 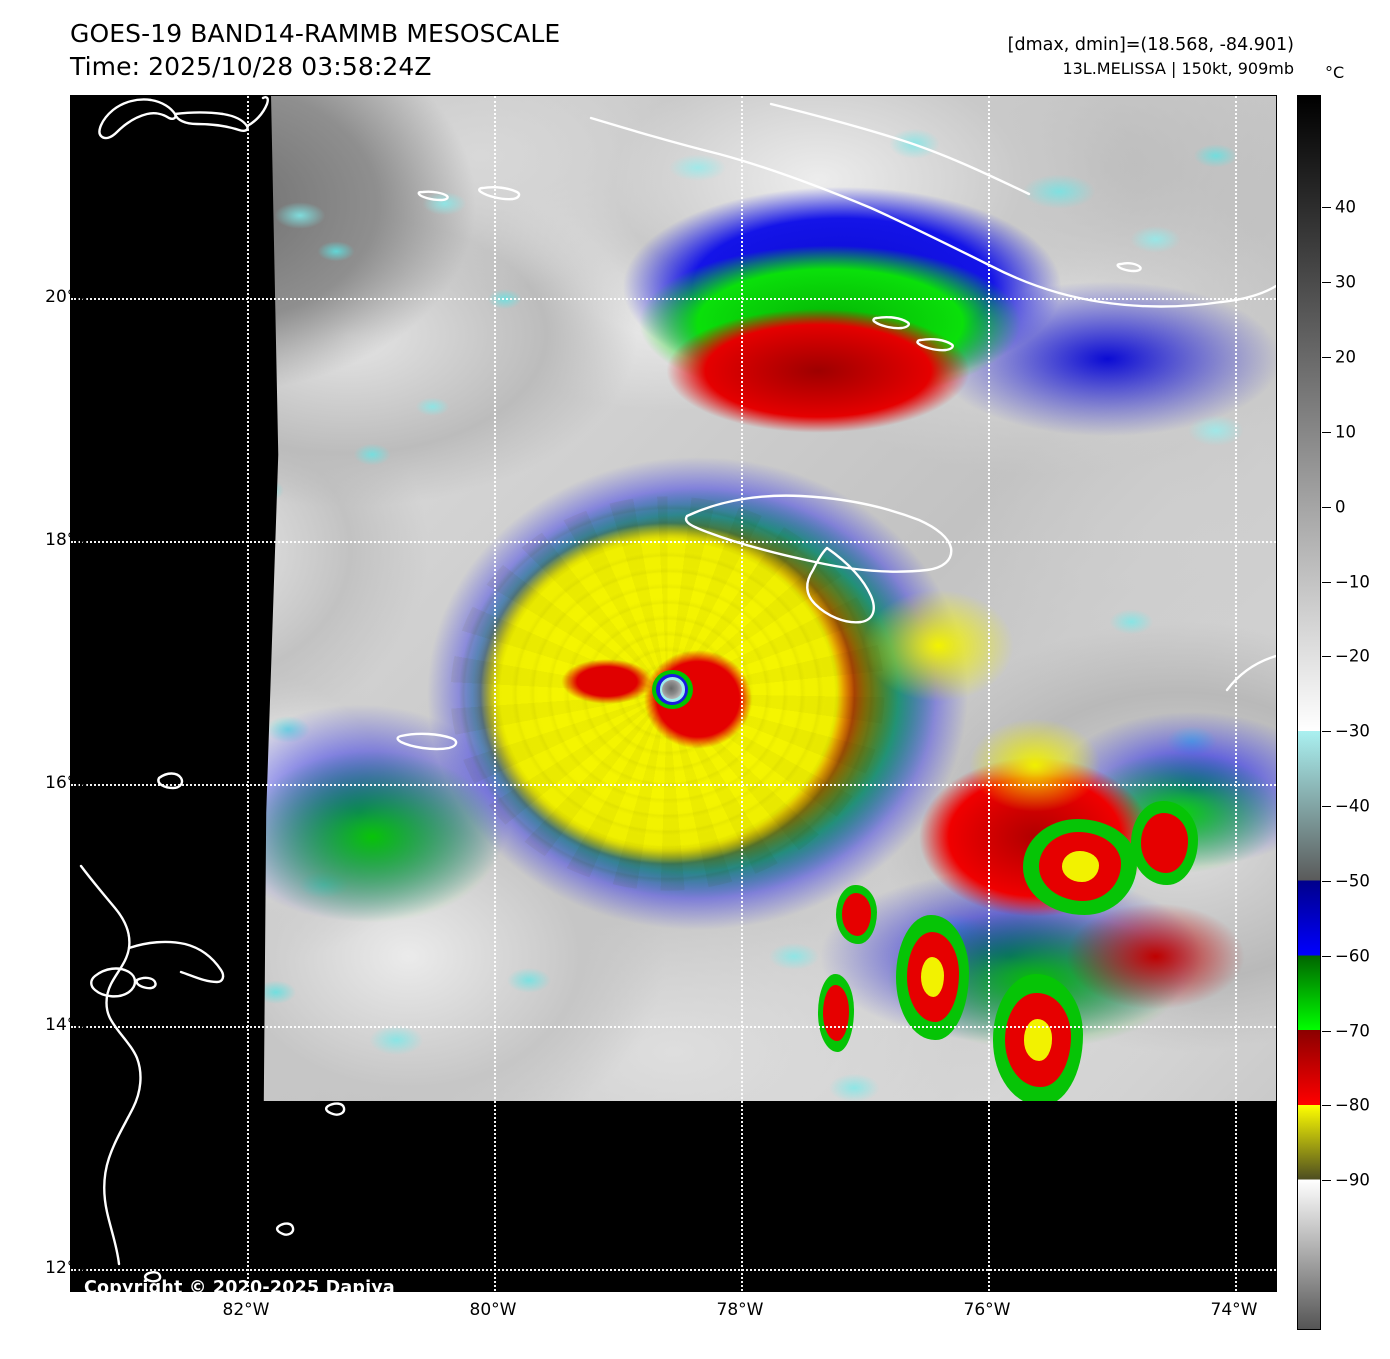 I want to click on gridline-lat-12n, so click(x=673, y=1270).